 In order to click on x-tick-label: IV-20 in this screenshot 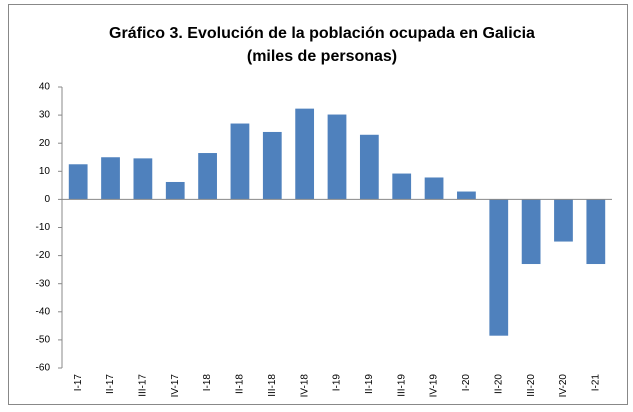, I will do `click(563, 386)`.